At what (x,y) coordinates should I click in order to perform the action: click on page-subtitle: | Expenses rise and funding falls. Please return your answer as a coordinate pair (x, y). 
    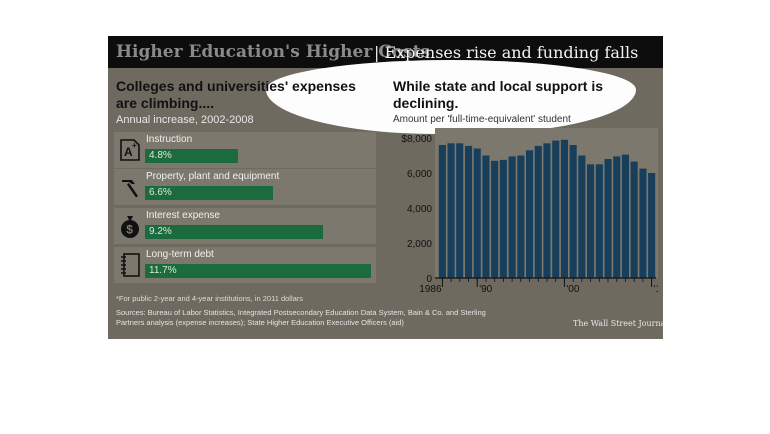
    Looking at the image, I should click on (506, 52).